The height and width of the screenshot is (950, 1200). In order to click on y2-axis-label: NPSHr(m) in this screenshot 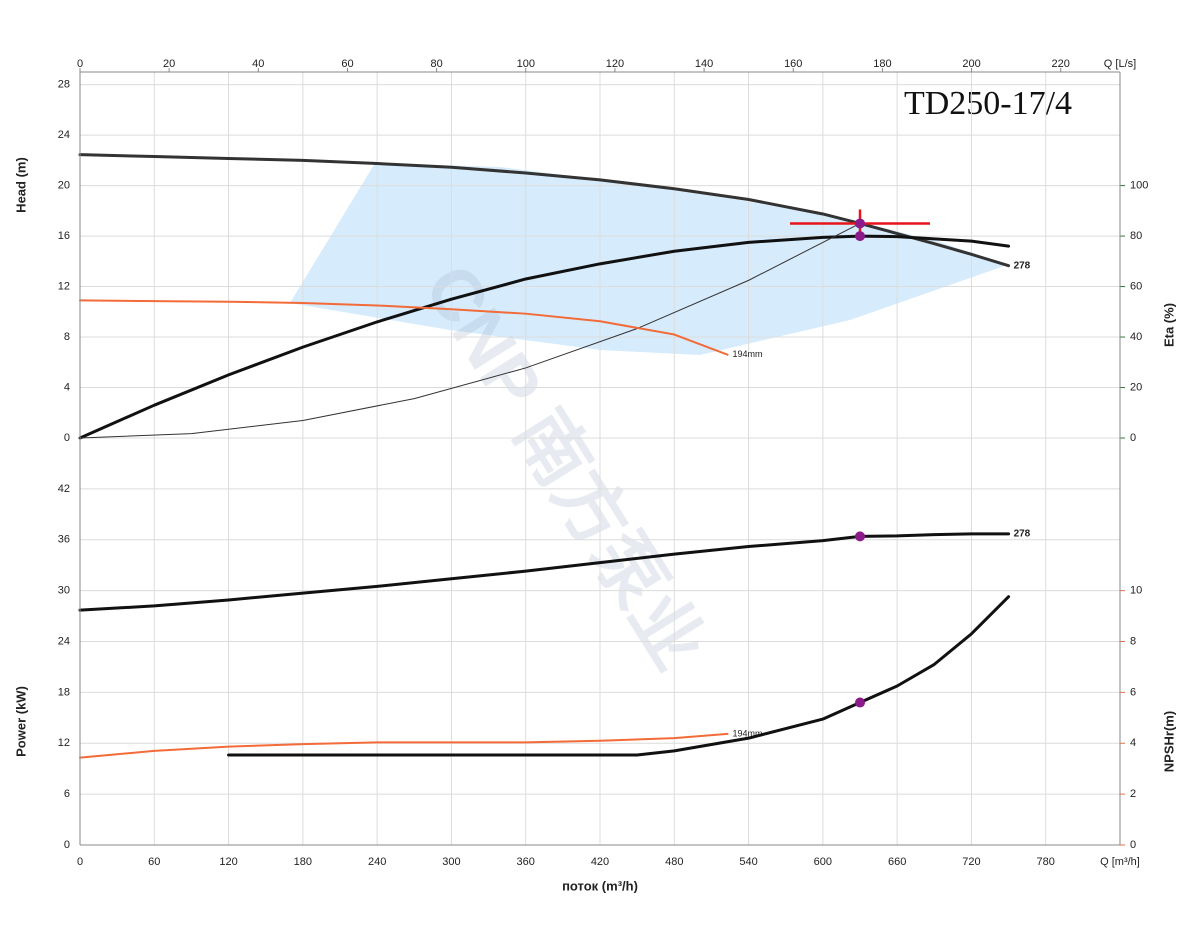, I will do `click(1168, 741)`.